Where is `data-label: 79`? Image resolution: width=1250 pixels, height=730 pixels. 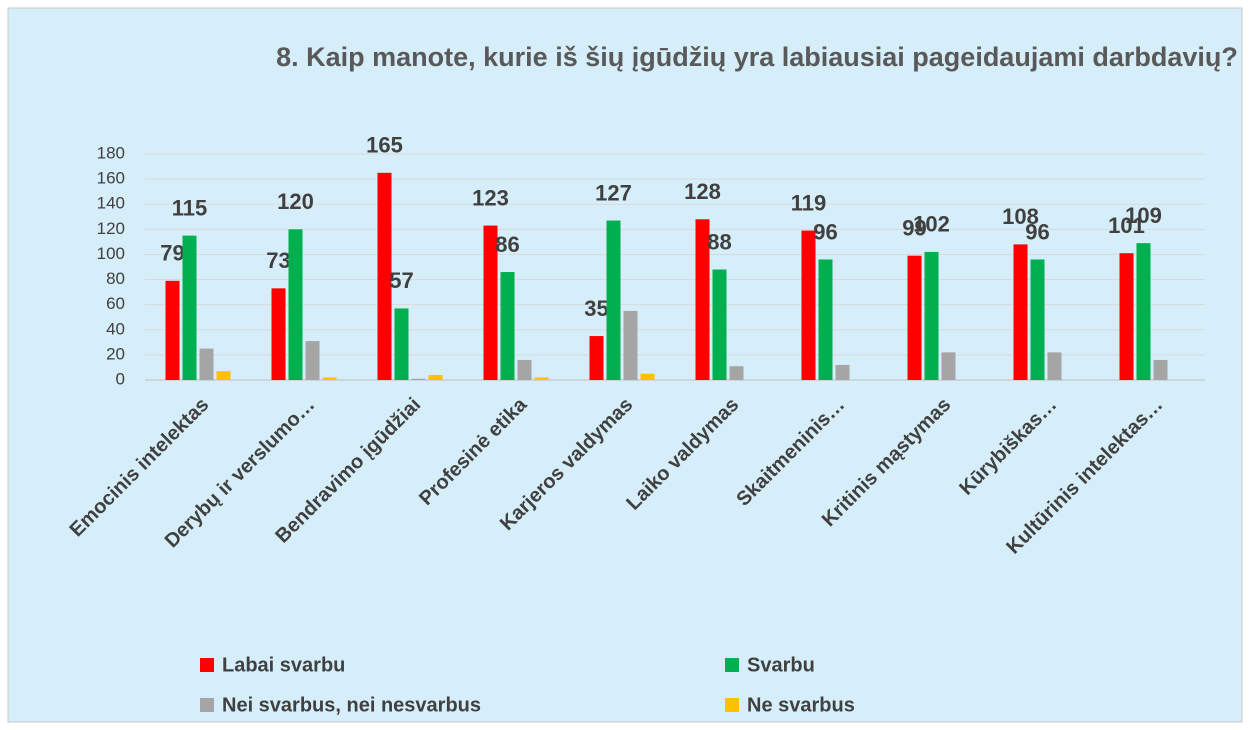 data-label: 79 is located at coordinates (172, 253).